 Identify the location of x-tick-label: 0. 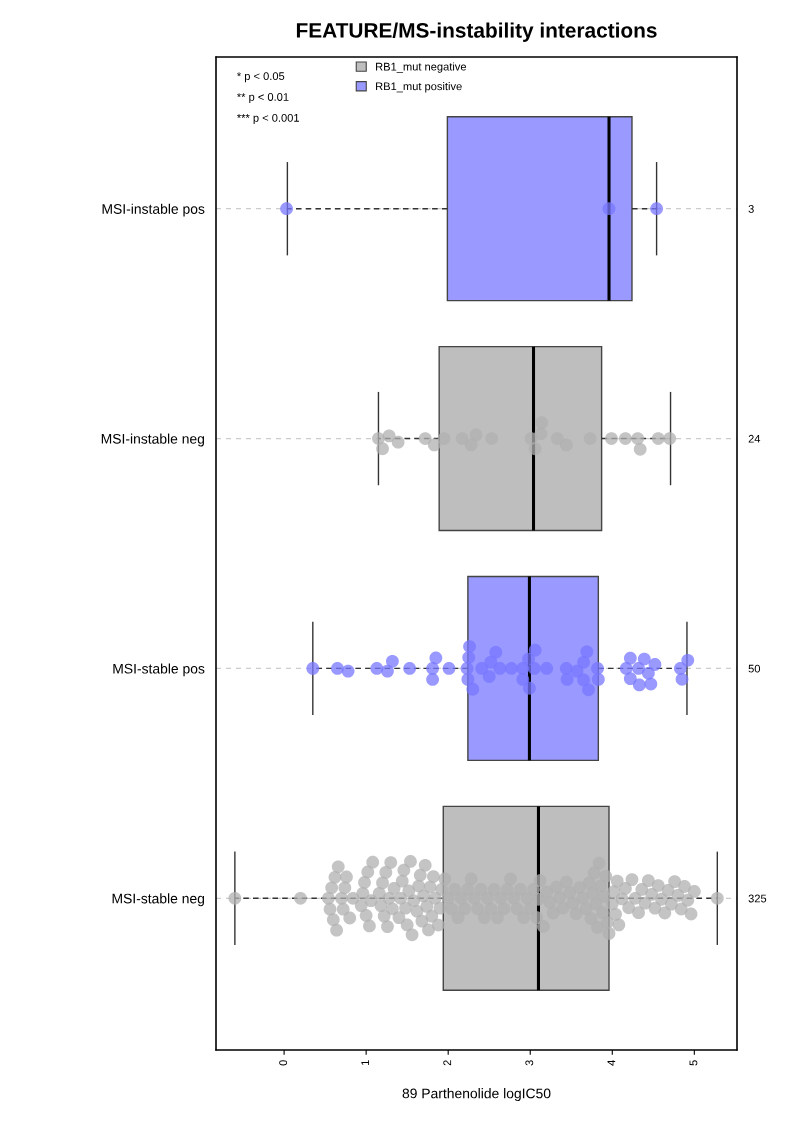
(283, 1063).